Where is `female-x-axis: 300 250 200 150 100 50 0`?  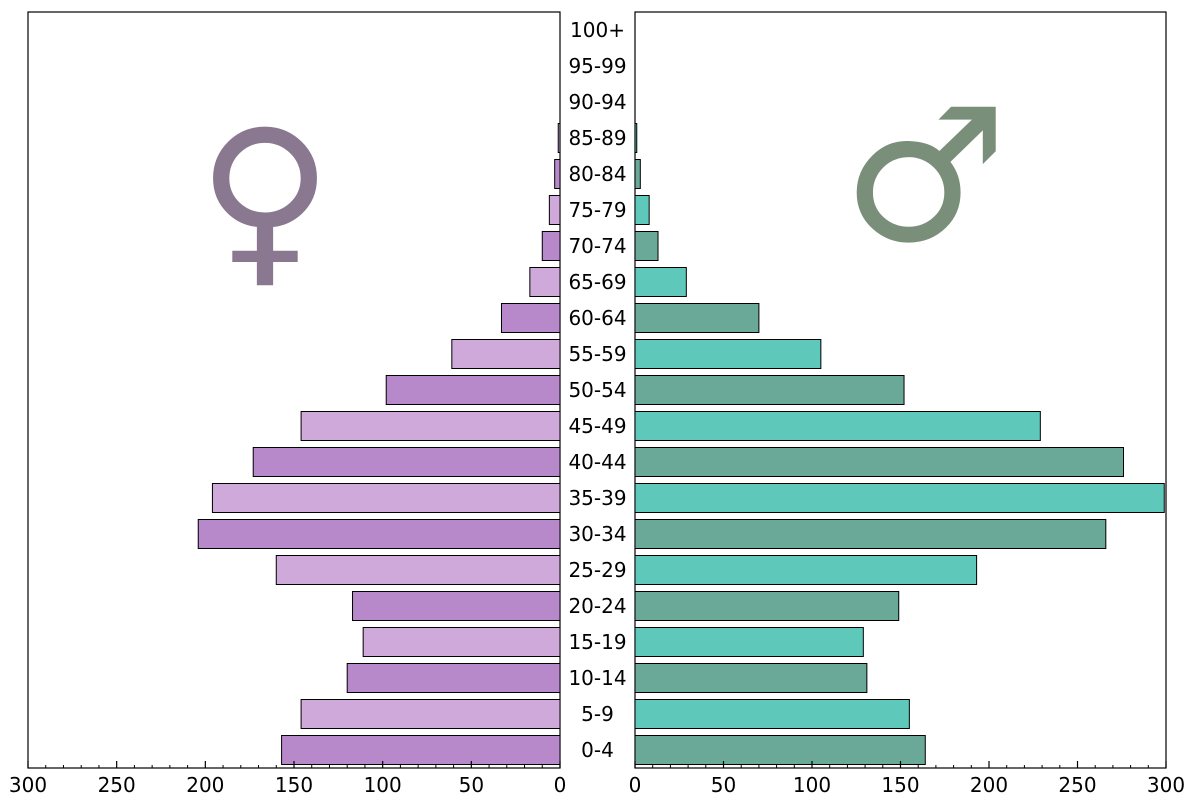
female-x-axis: 300 250 200 150 100 50 0 is located at coordinates (287, 778).